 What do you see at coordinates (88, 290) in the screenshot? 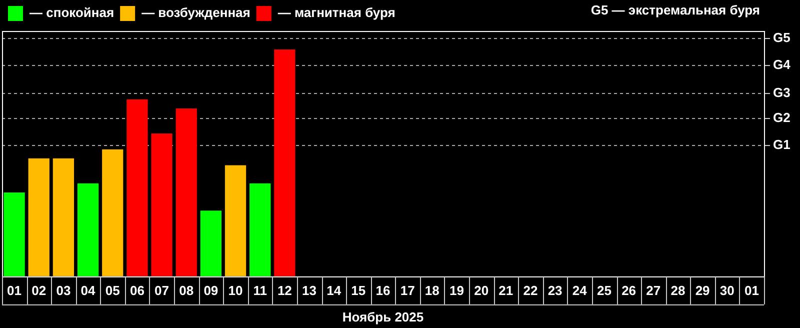
I see `x-tick-label: 04` at bounding box center [88, 290].